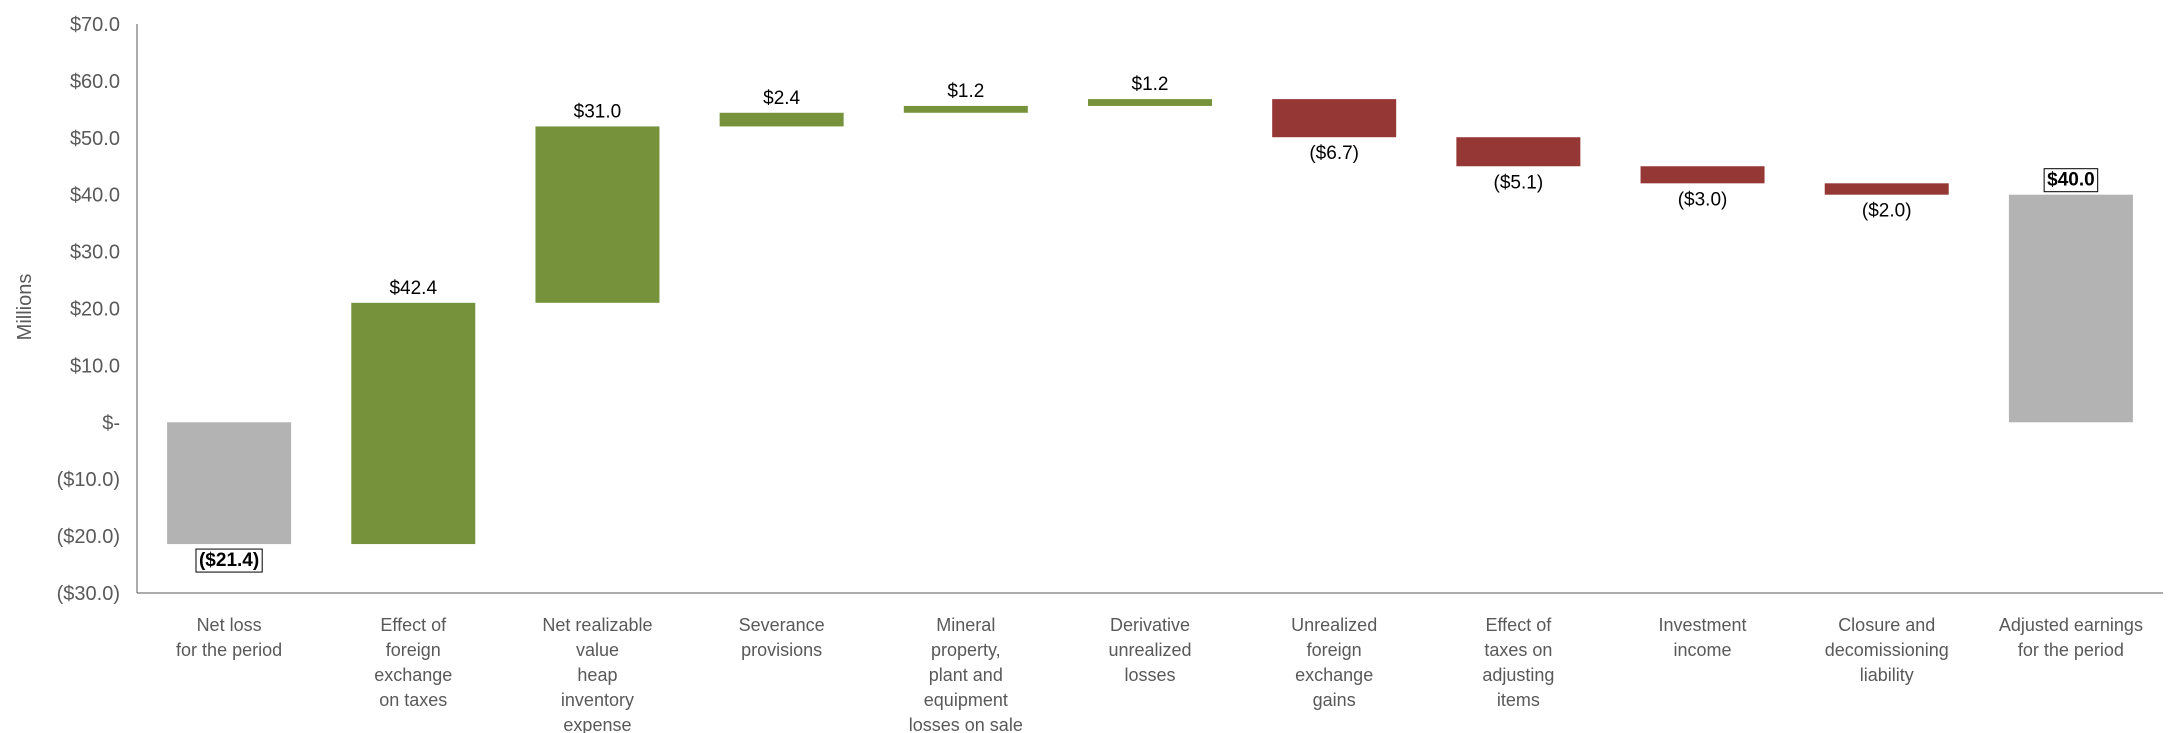 Image resolution: width=2169 pixels, height=733 pixels. What do you see at coordinates (1703, 650) in the screenshot?
I see `x-category-label-line: income` at bounding box center [1703, 650].